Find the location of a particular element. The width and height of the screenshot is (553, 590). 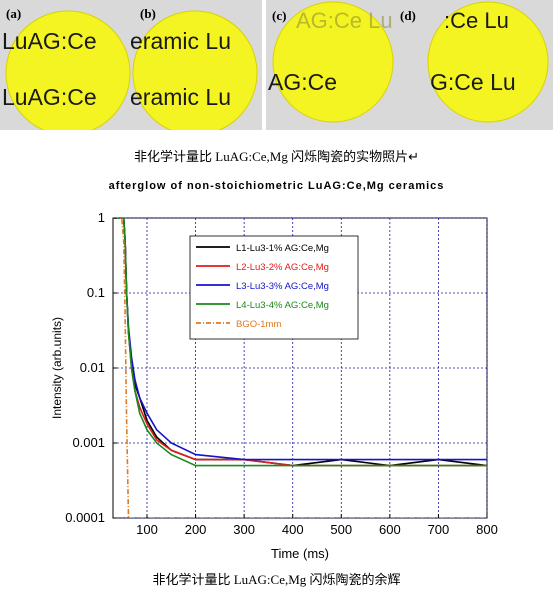

ceramic-photo-left-drawing: LuAG:Ce LuAG:Ce eramic Lu eramic Lu is located at coordinates (130, 70).